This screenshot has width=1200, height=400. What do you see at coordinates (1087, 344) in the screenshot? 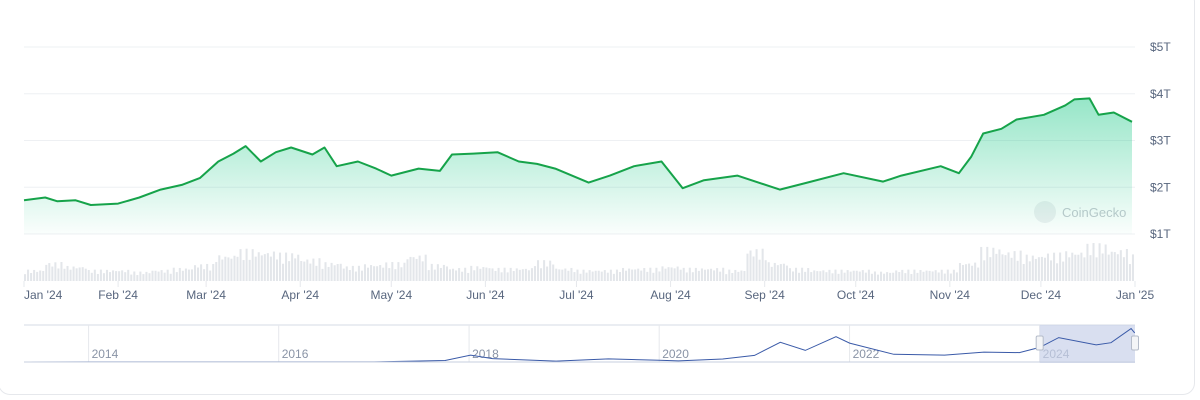
I see `navigator-selection` at bounding box center [1087, 344].